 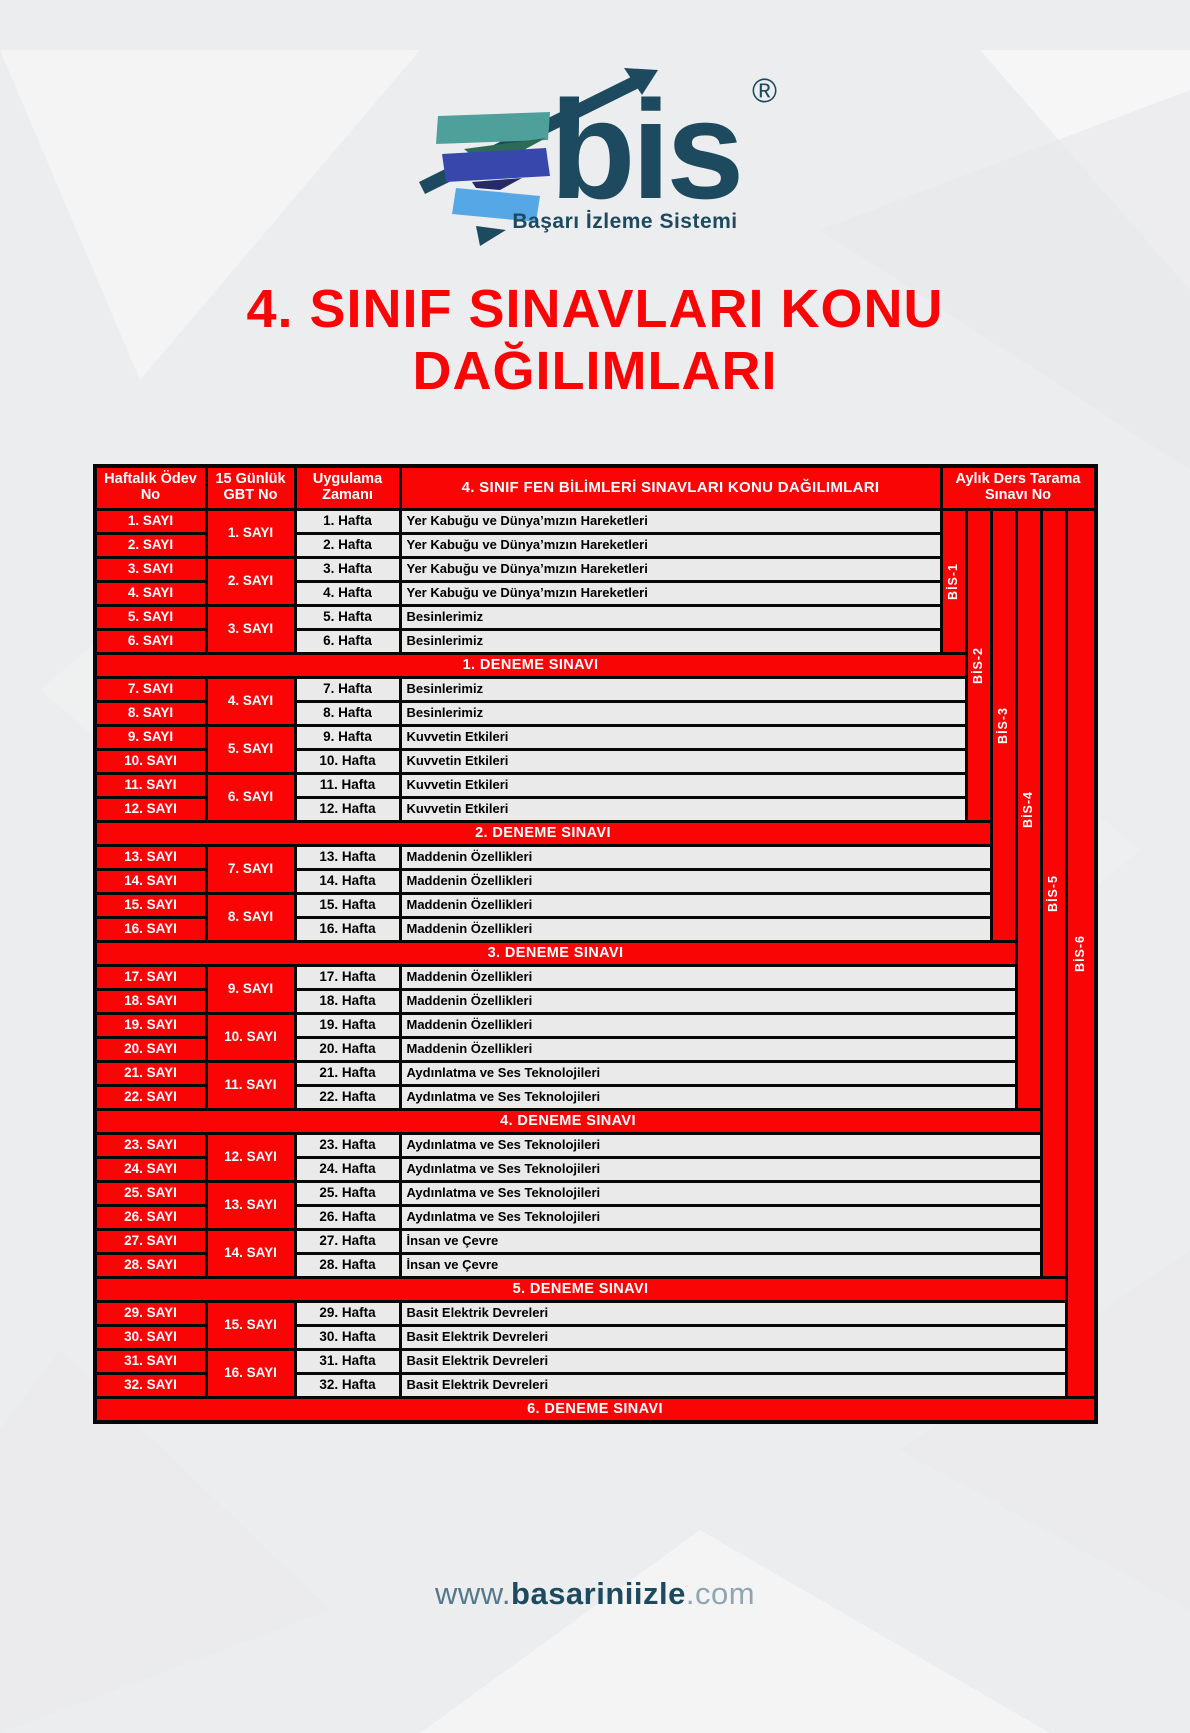 I want to click on gbt-cell: 14. SAYI, so click(x=250, y=1254).